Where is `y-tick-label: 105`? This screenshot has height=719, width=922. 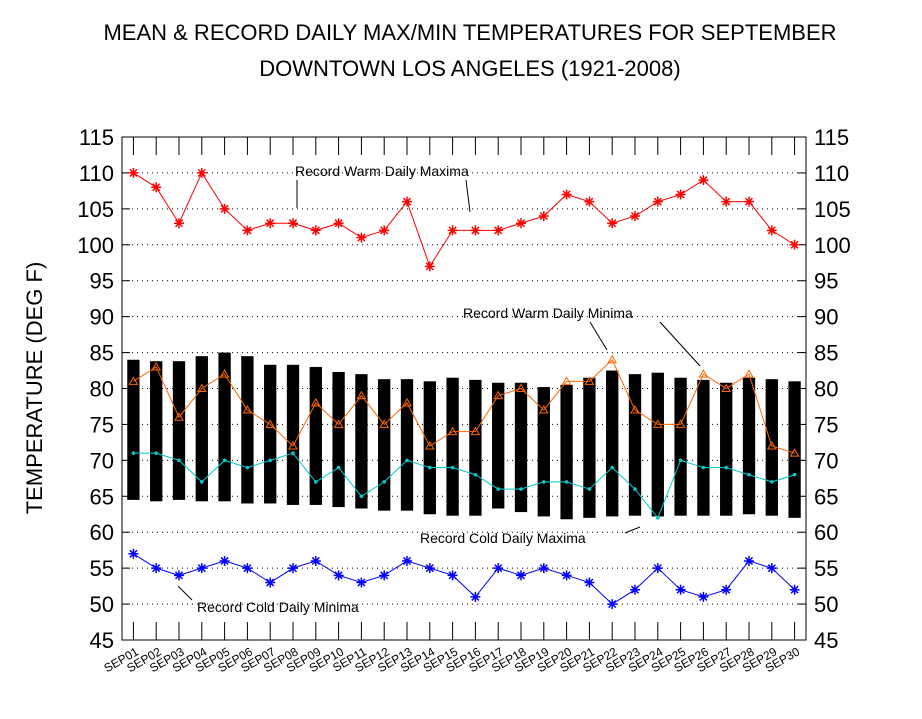
y-tick-label: 105 is located at coordinates (95, 209).